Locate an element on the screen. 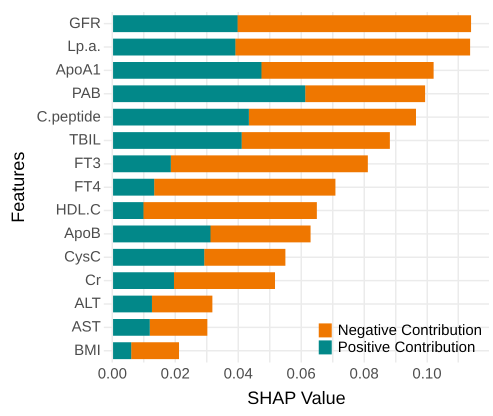 This screenshot has width=493, height=416. y-tick-label: HDL.C is located at coordinates (78, 210).